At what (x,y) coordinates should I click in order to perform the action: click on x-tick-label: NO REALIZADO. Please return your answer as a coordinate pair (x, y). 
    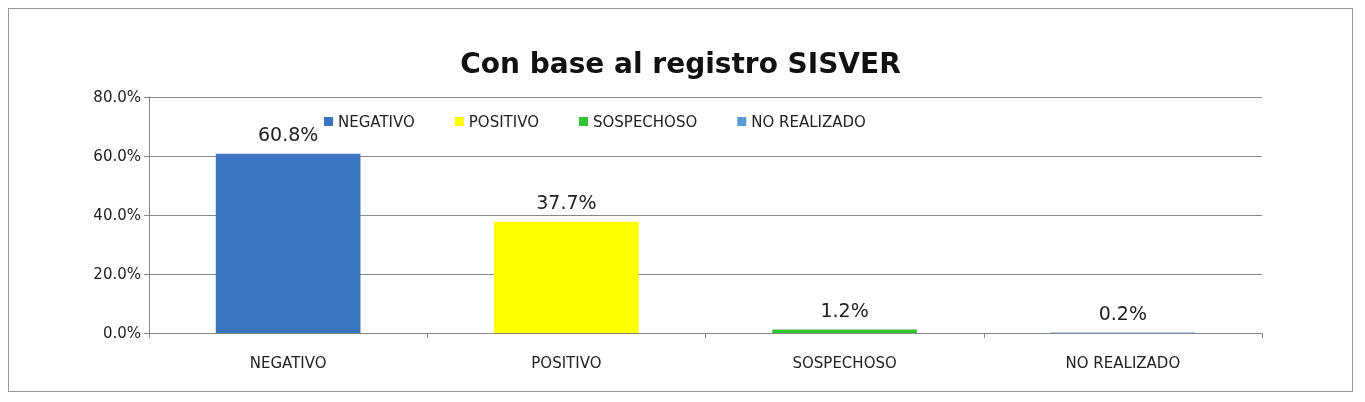
    Looking at the image, I should click on (1123, 362).